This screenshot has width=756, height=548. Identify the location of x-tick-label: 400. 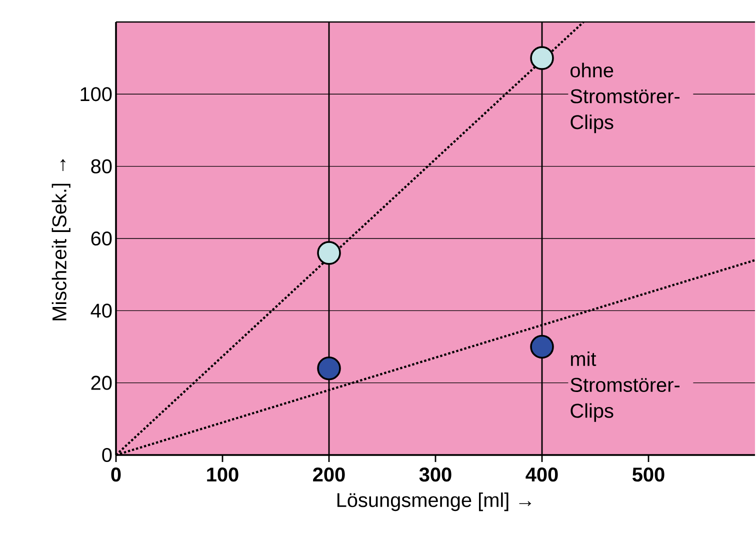
(542, 475).